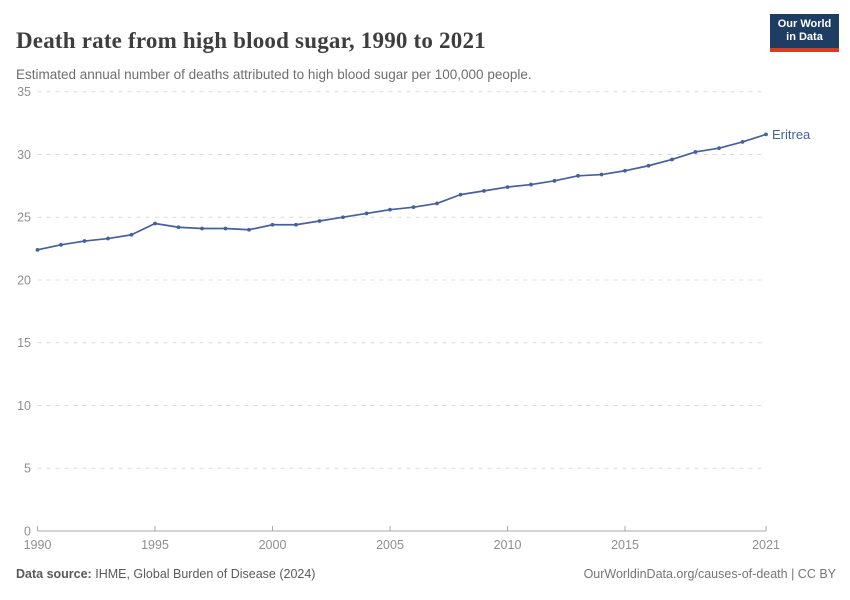  I want to click on y-tick-label: 20, so click(24, 280).